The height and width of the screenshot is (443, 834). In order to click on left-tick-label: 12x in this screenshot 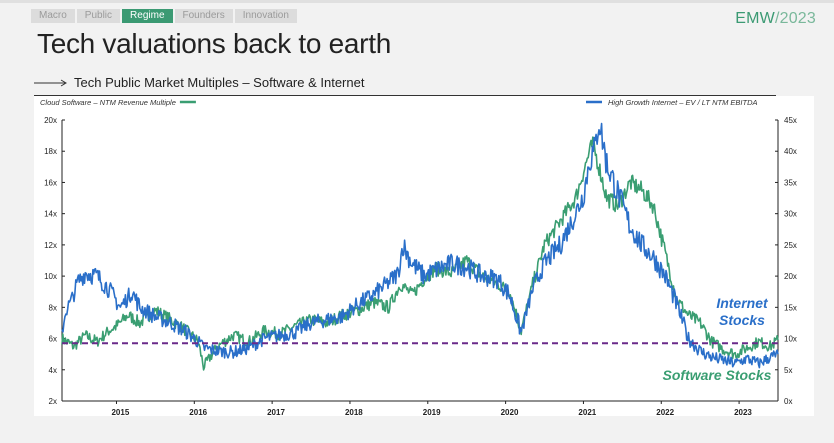, I will do `click(50, 245)`.